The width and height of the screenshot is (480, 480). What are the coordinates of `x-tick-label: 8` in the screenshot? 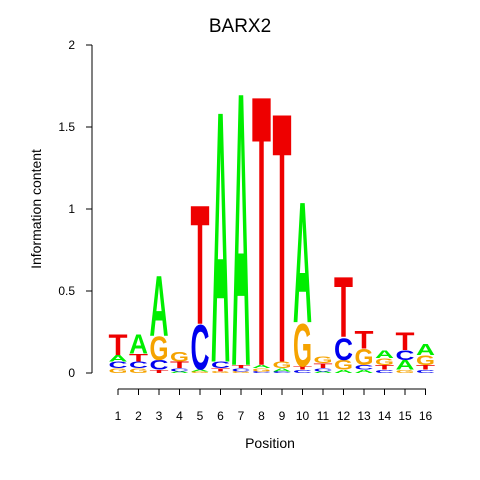 It's located at (261, 416).